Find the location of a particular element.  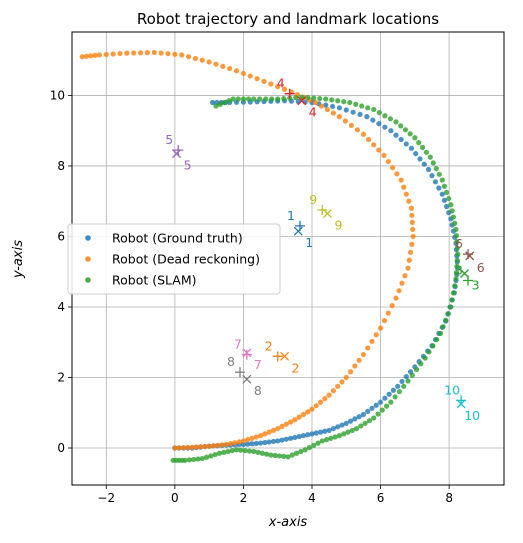

landmark-true-label: 4 is located at coordinates (281, 83).